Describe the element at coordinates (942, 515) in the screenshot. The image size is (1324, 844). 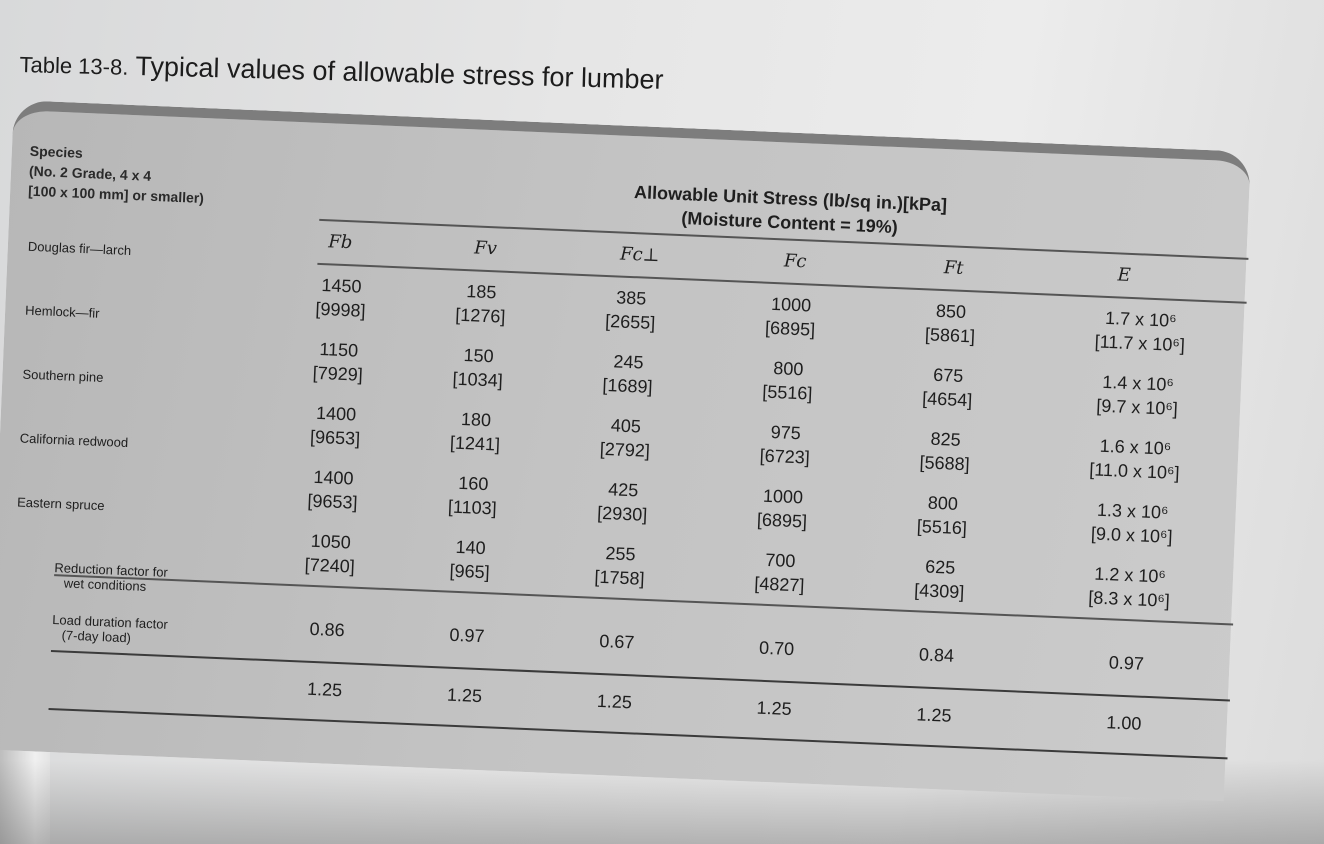
I see `cell-ft-california-redwood: 800 [5516]` at that location.